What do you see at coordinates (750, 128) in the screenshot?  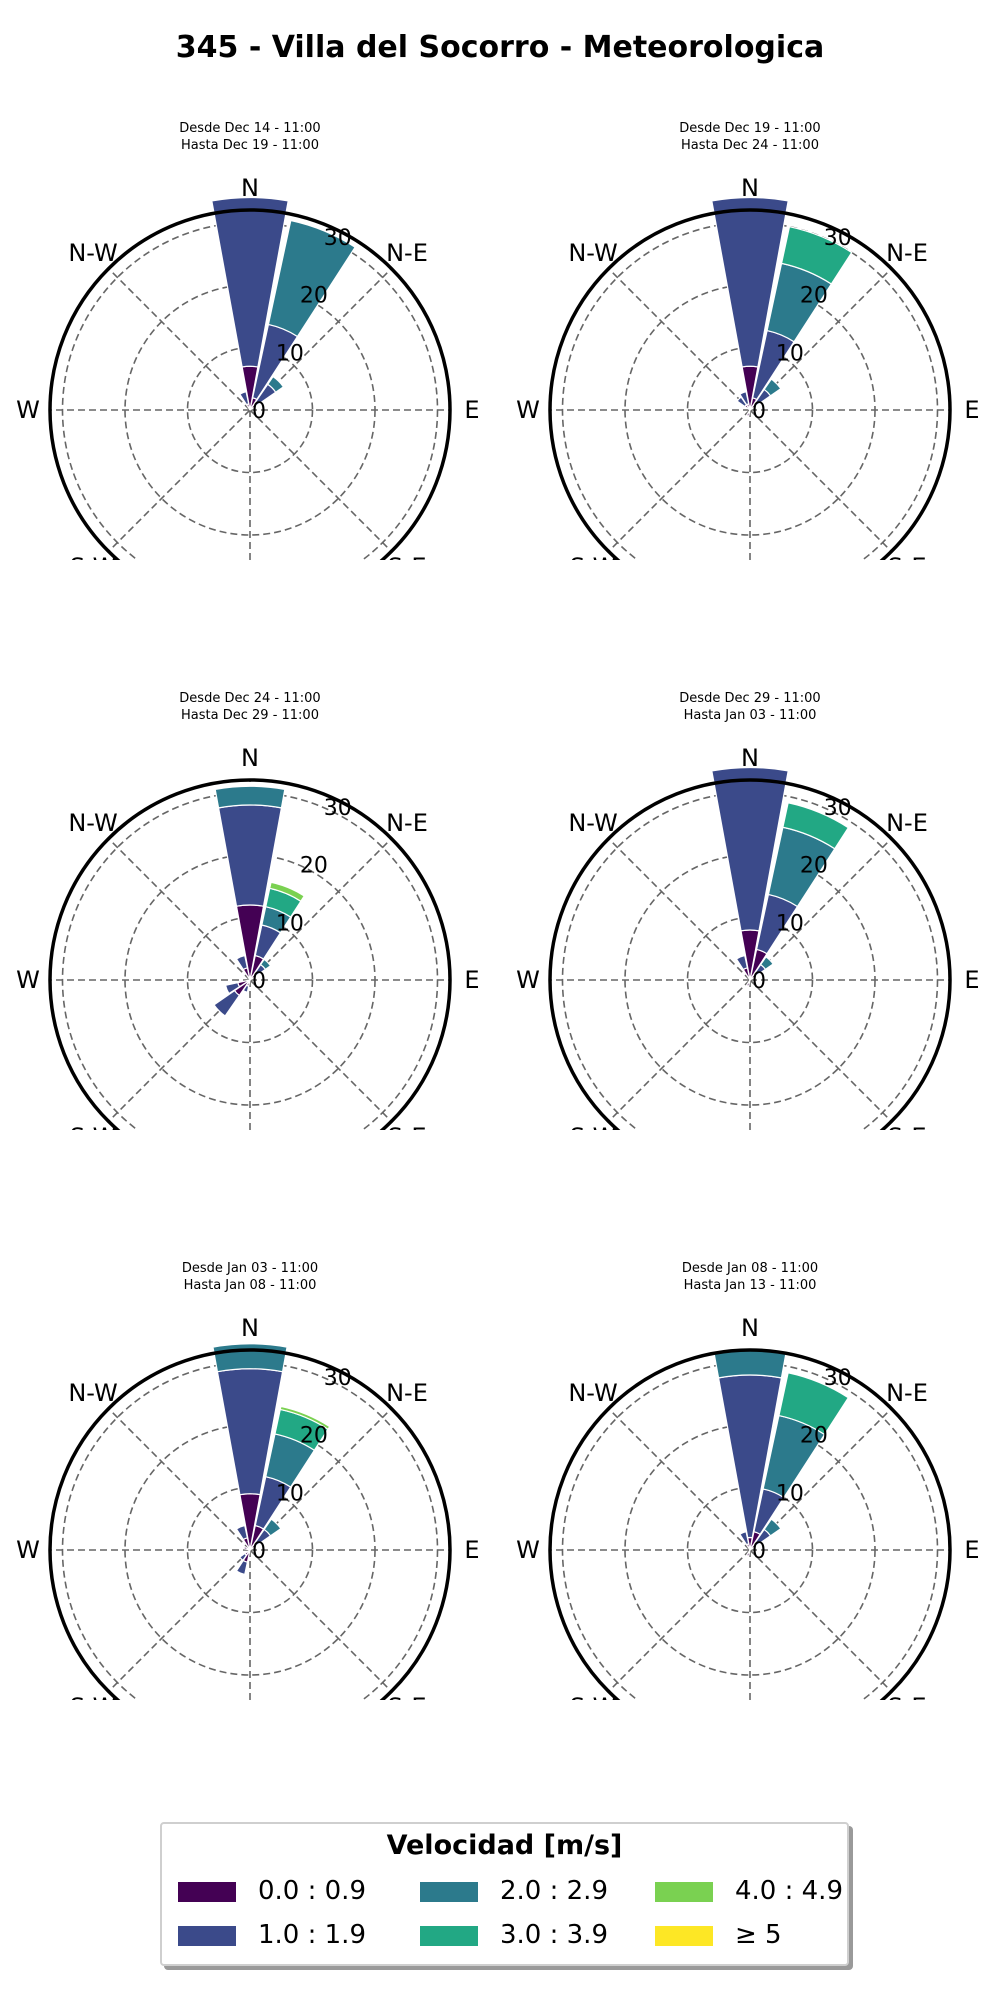 I see `period-from: Desde Dec 19 - 11:00` at bounding box center [750, 128].